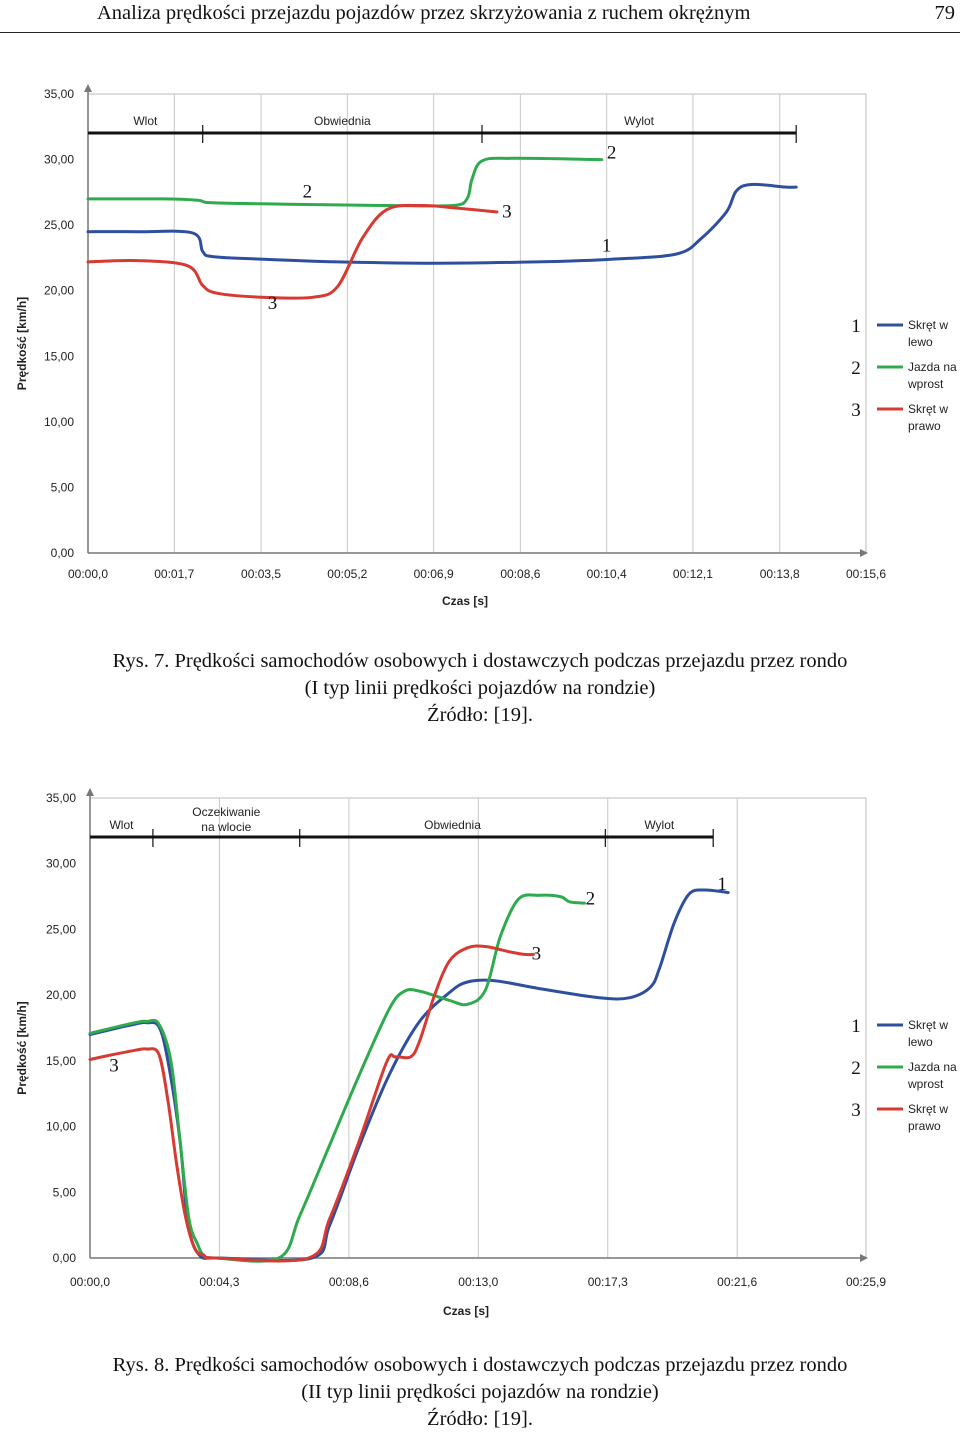 This screenshot has width=960, height=1433. Describe the element at coordinates (261, 574) in the screenshot. I see `x-tick-label: 00:03,5` at that location.